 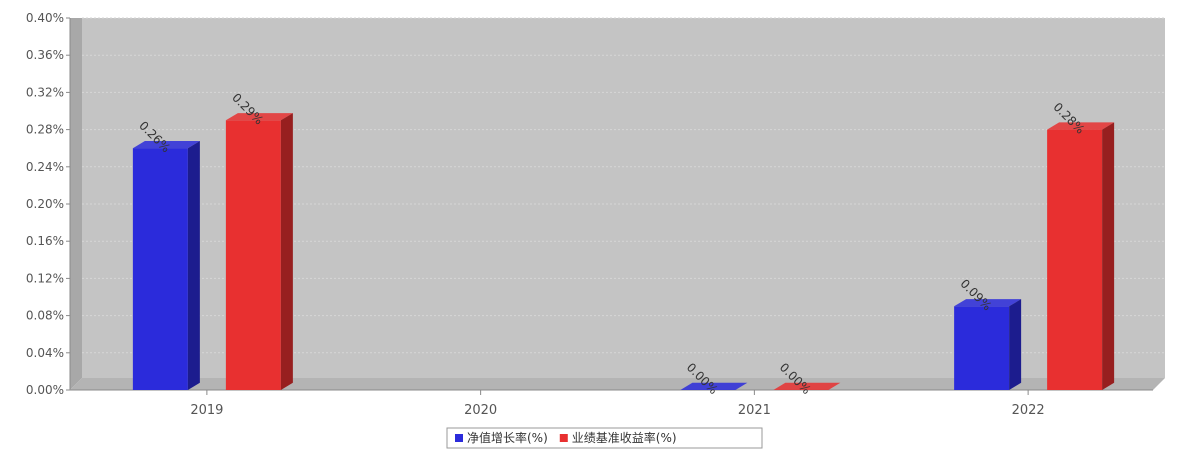 I want to click on y-tick-label: 0.04%, so click(x=45, y=353).